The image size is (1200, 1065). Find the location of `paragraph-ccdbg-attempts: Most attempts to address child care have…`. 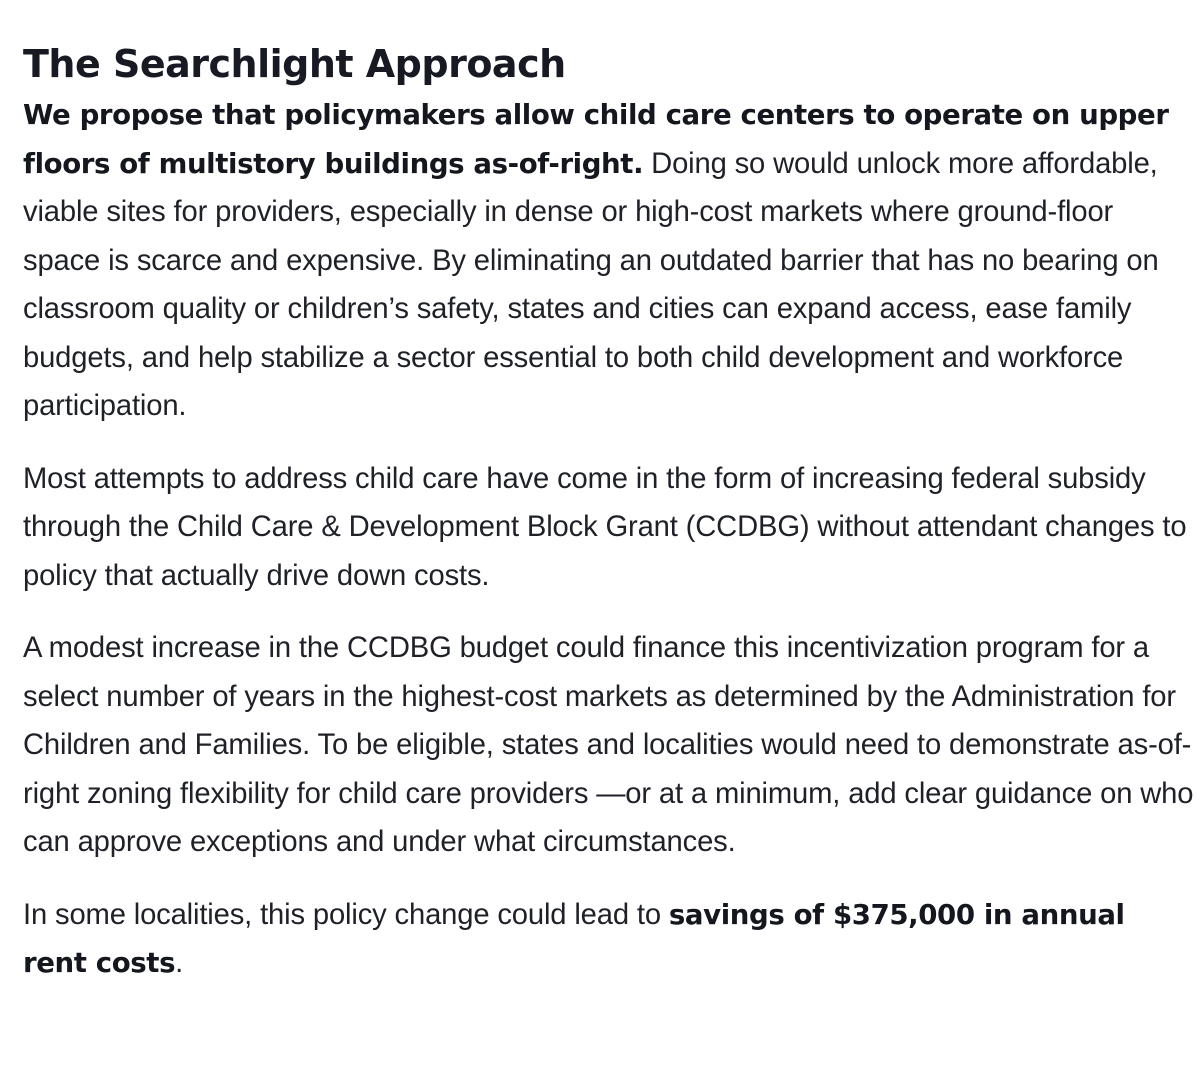

paragraph-ccdbg-attempts: Most attempts to address child care have… is located at coordinates (609, 528).